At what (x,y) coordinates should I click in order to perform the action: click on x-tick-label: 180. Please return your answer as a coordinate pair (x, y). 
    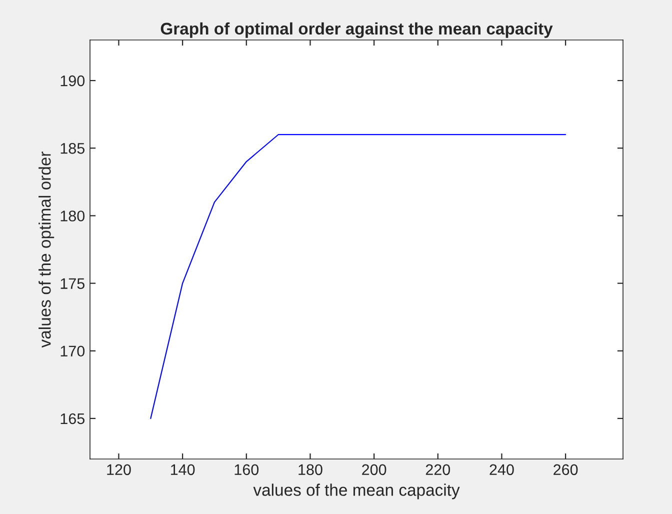
    Looking at the image, I should click on (310, 470).